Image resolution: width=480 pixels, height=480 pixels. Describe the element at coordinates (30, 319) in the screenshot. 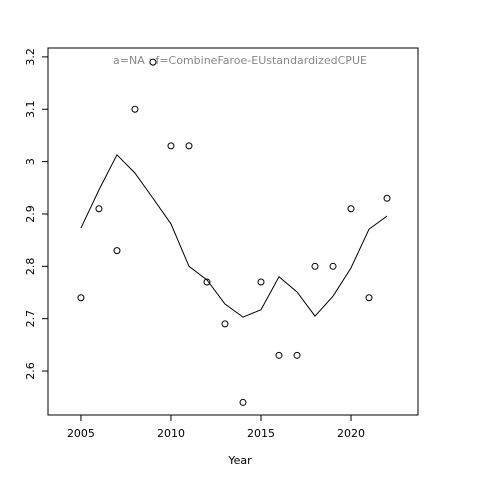

I see `y-tick-label: 2.7` at that location.